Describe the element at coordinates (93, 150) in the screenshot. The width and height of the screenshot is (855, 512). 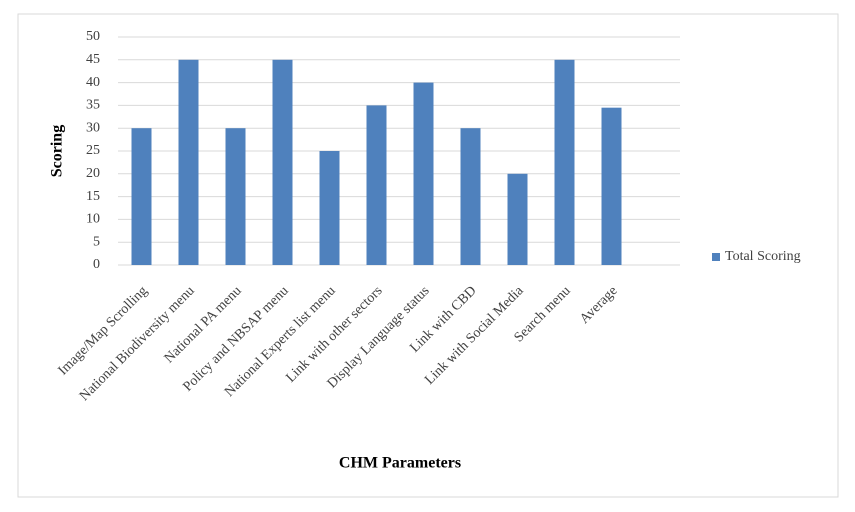
I see `y-tick-label: 25` at that location.